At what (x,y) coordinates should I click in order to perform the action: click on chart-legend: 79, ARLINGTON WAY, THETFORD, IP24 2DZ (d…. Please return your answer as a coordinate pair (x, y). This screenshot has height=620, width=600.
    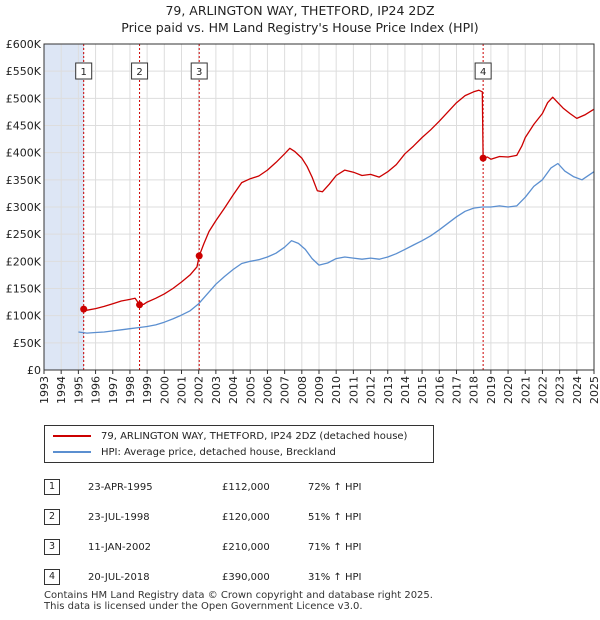
    Looking at the image, I should click on (239, 444).